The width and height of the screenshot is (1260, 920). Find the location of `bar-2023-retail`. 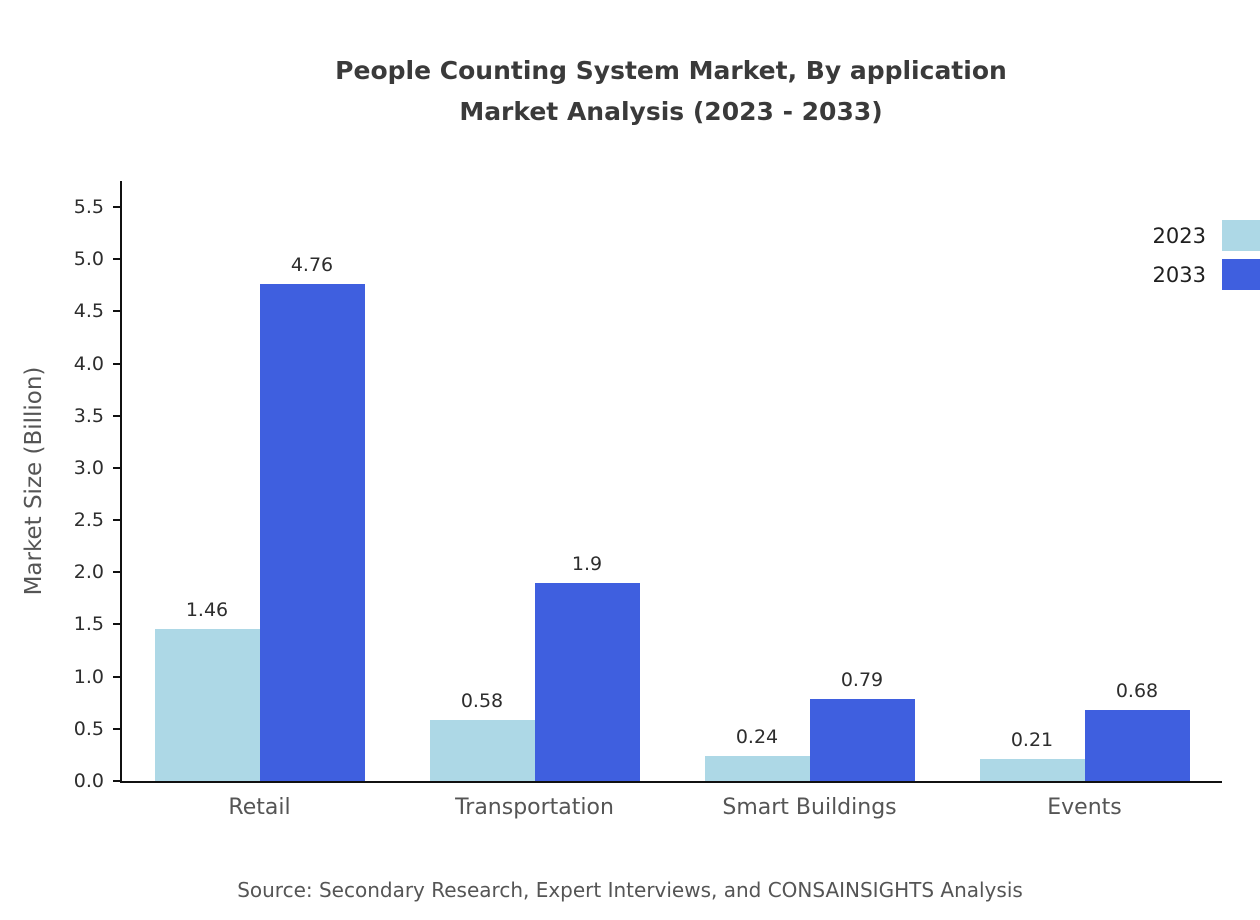

bar-2023-retail is located at coordinates (207, 704).